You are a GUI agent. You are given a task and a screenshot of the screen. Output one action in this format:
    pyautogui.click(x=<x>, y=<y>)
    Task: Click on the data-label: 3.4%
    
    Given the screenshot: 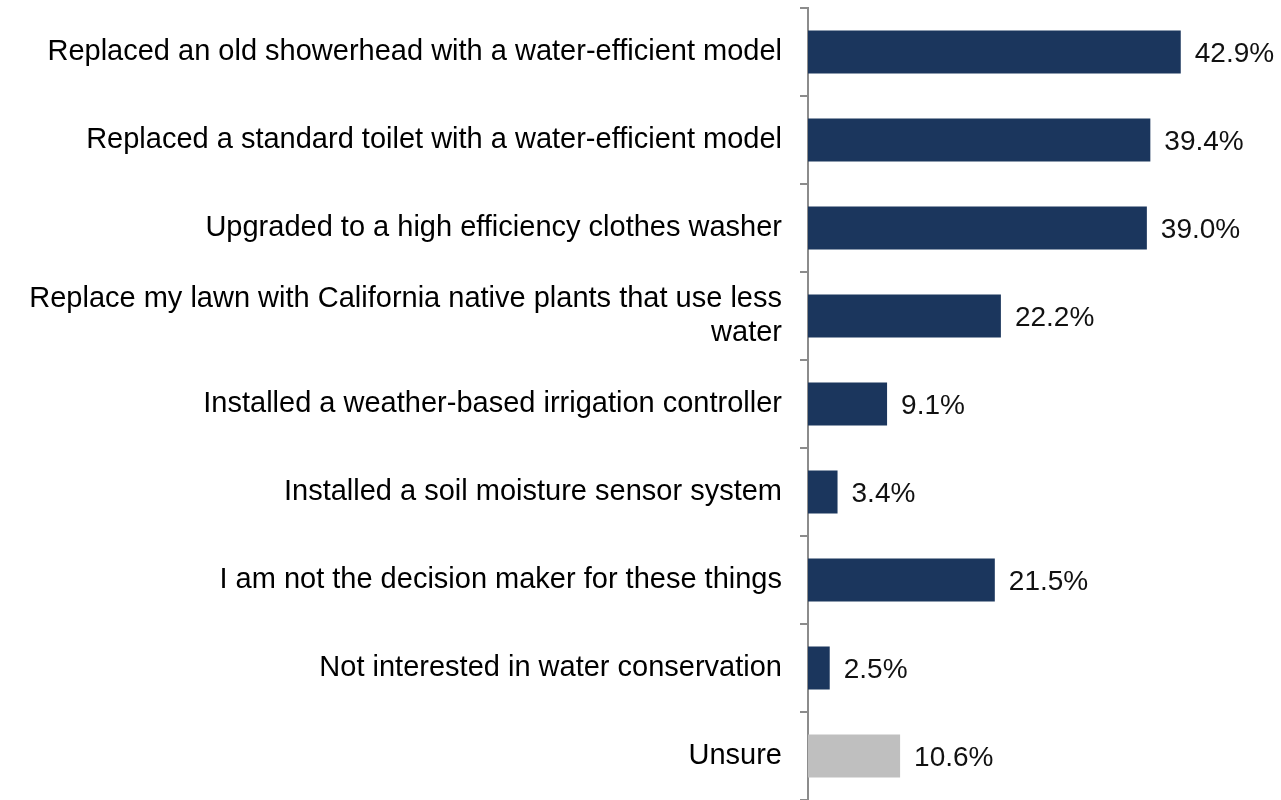 What is the action you would take?
    pyautogui.click(x=883, y=492)
    